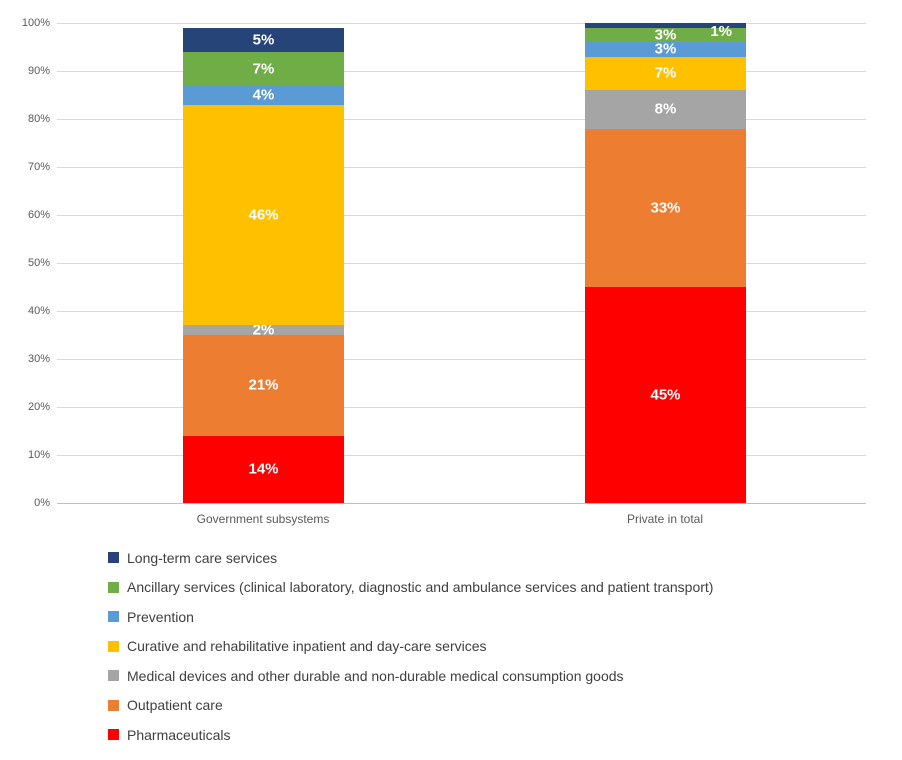 This screenshot has height=760, width=902. I want to click on data-label: 2%, so click(263, 330).